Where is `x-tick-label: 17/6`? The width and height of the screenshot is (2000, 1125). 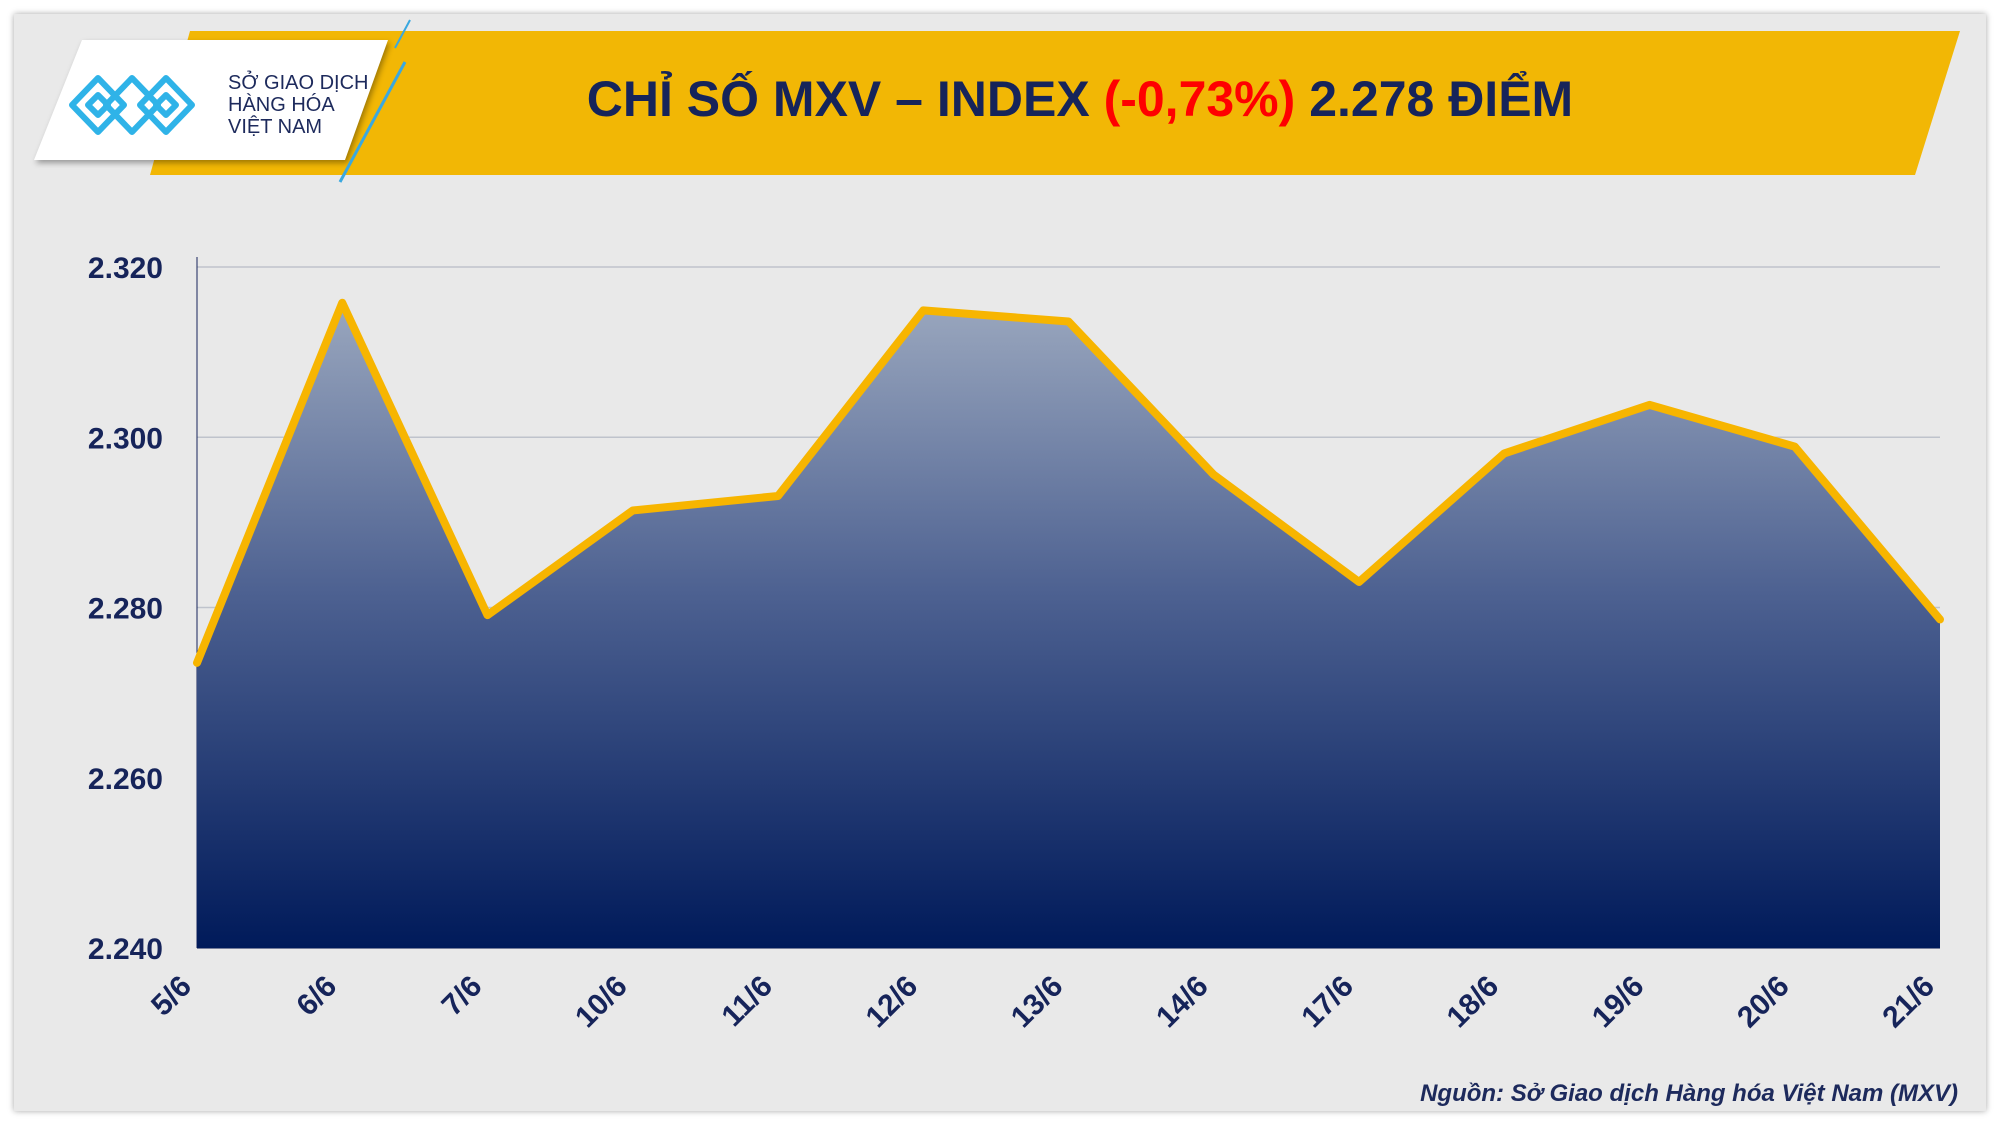
x-tick-label: 17/6 is located at coordinates (1327, 1002).